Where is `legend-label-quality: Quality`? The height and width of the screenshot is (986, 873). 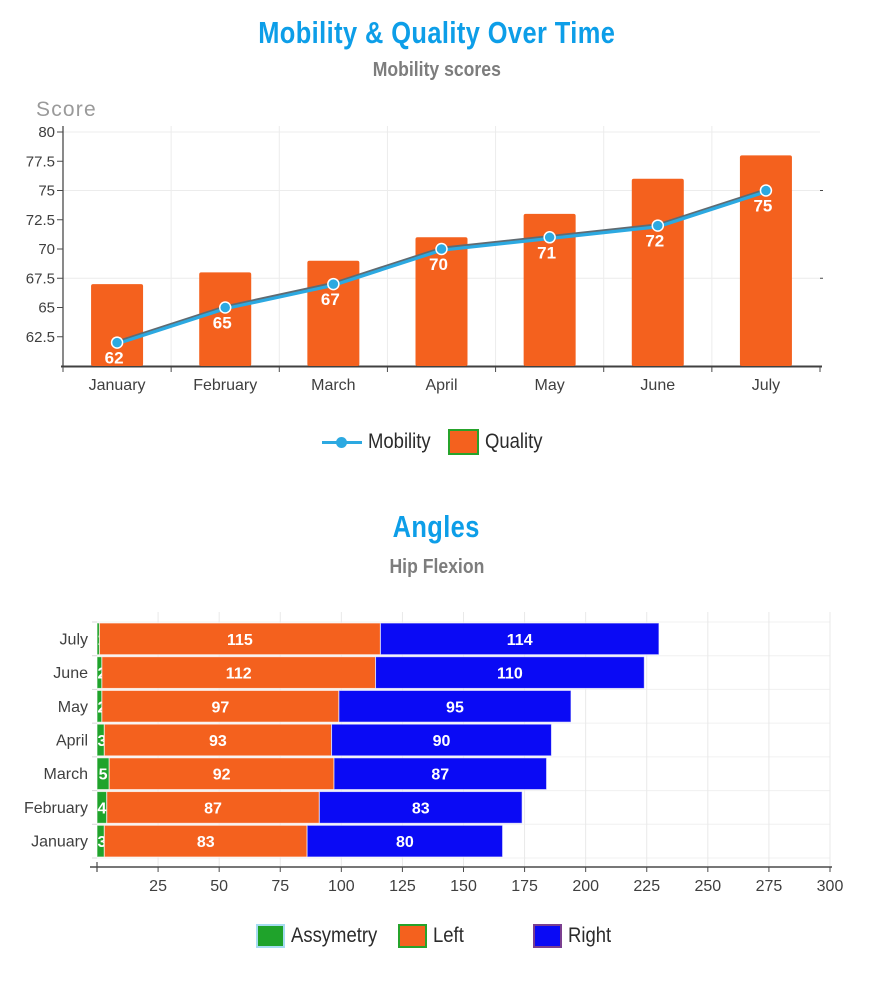
legend-label-quality: Quality is located at coordinates (514, 441).